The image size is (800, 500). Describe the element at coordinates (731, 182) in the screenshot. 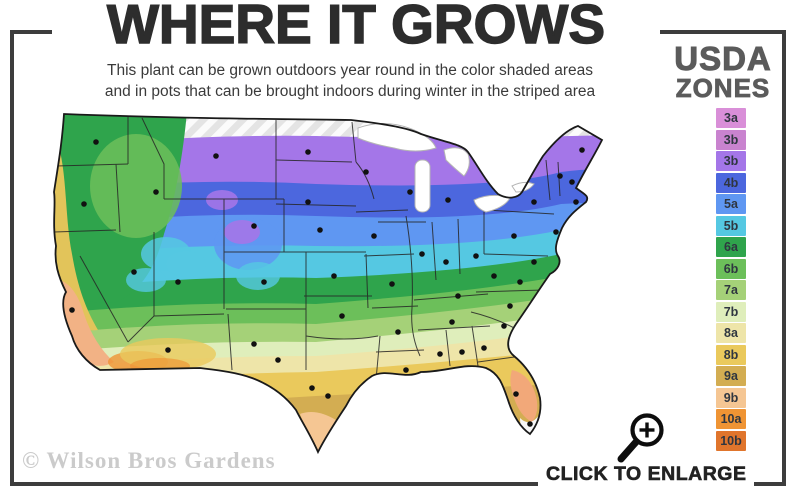

I see `legend-zone-chip-3-4b: 4b` at that location.